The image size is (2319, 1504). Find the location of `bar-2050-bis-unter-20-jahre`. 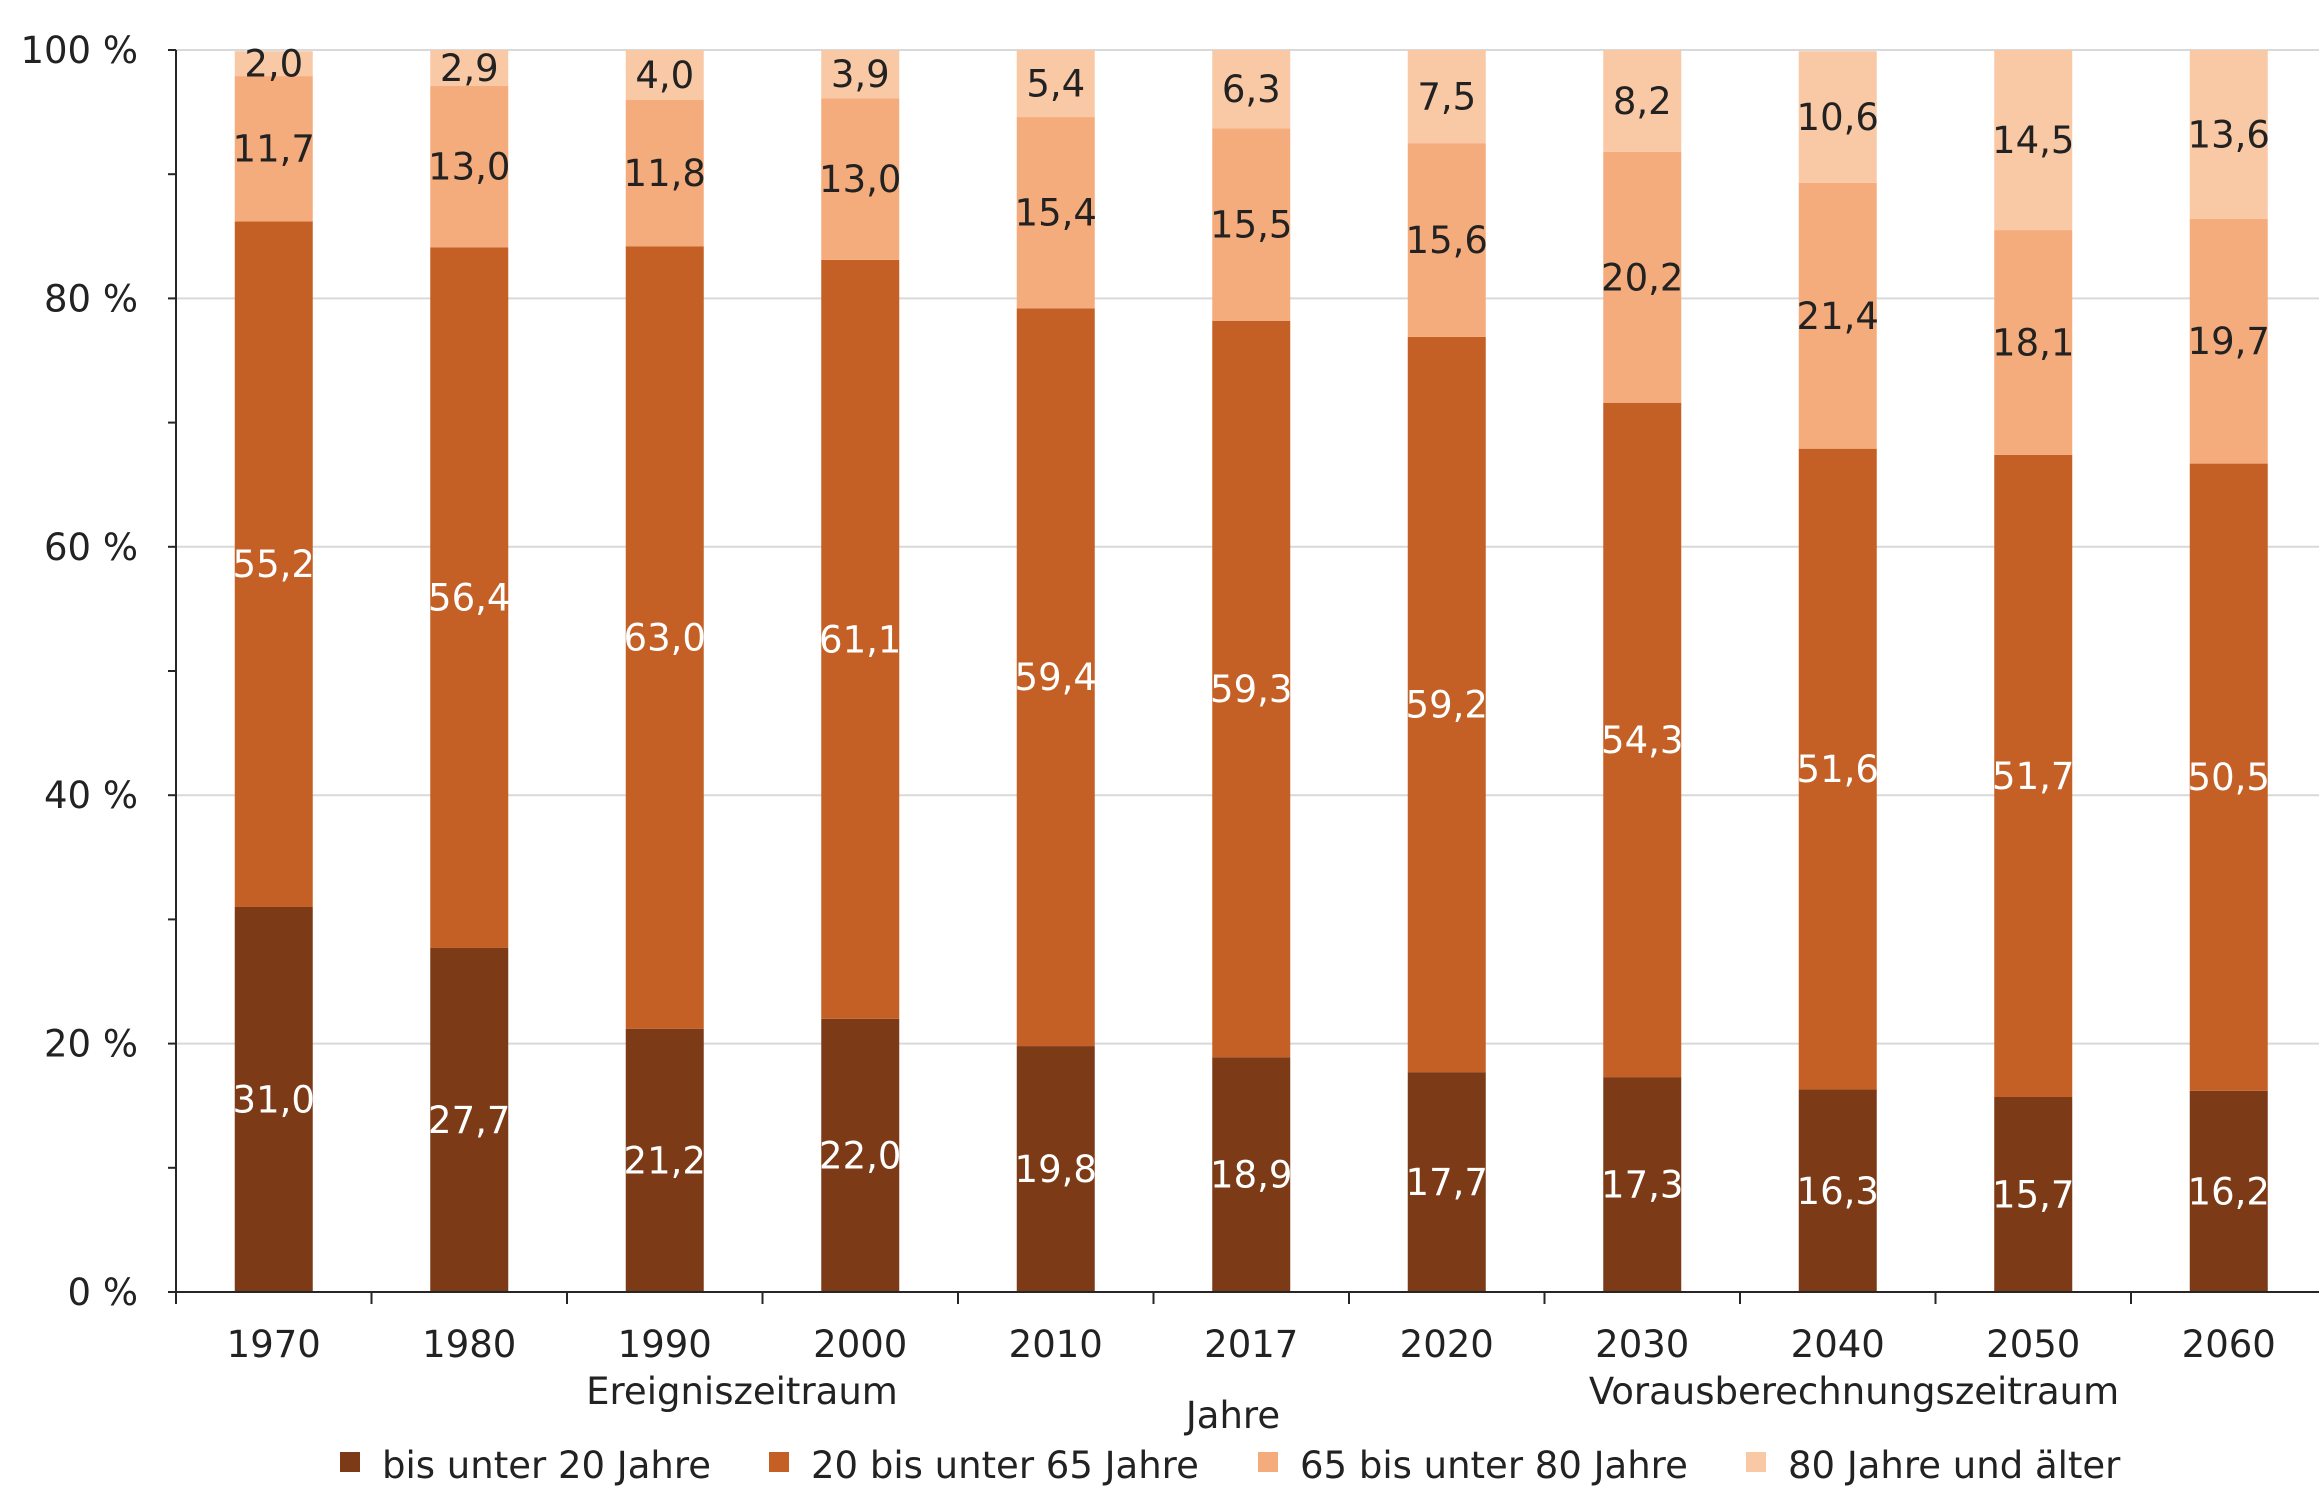

bar-2050-bis-unter-20-jahre is located at coordinates (2033, 1194).